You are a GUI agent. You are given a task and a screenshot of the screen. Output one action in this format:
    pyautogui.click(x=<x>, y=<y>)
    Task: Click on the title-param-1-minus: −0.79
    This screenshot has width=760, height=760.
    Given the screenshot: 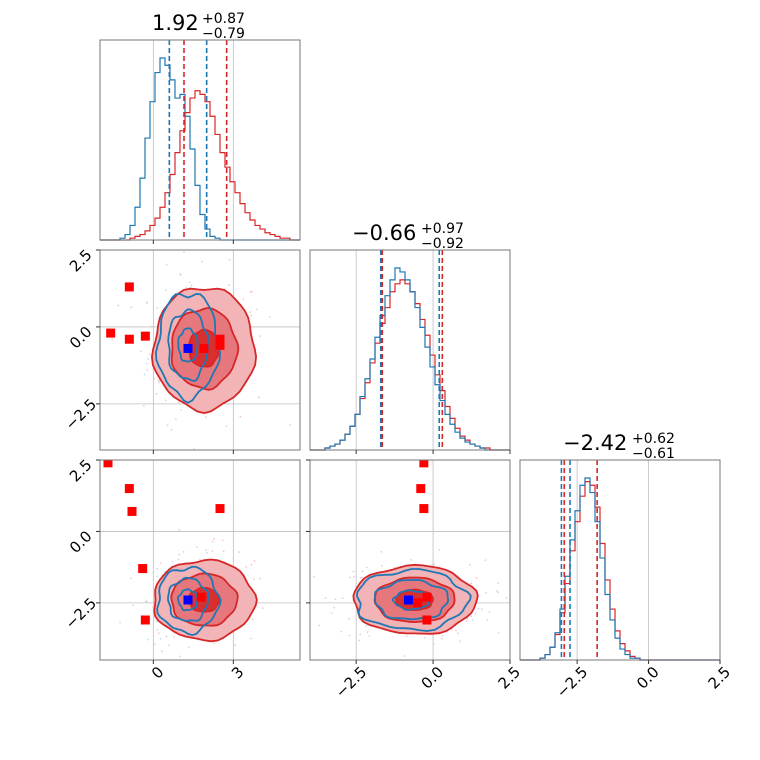 What is the action you would take?
    pyautogui.click(x=223, y=34)
    